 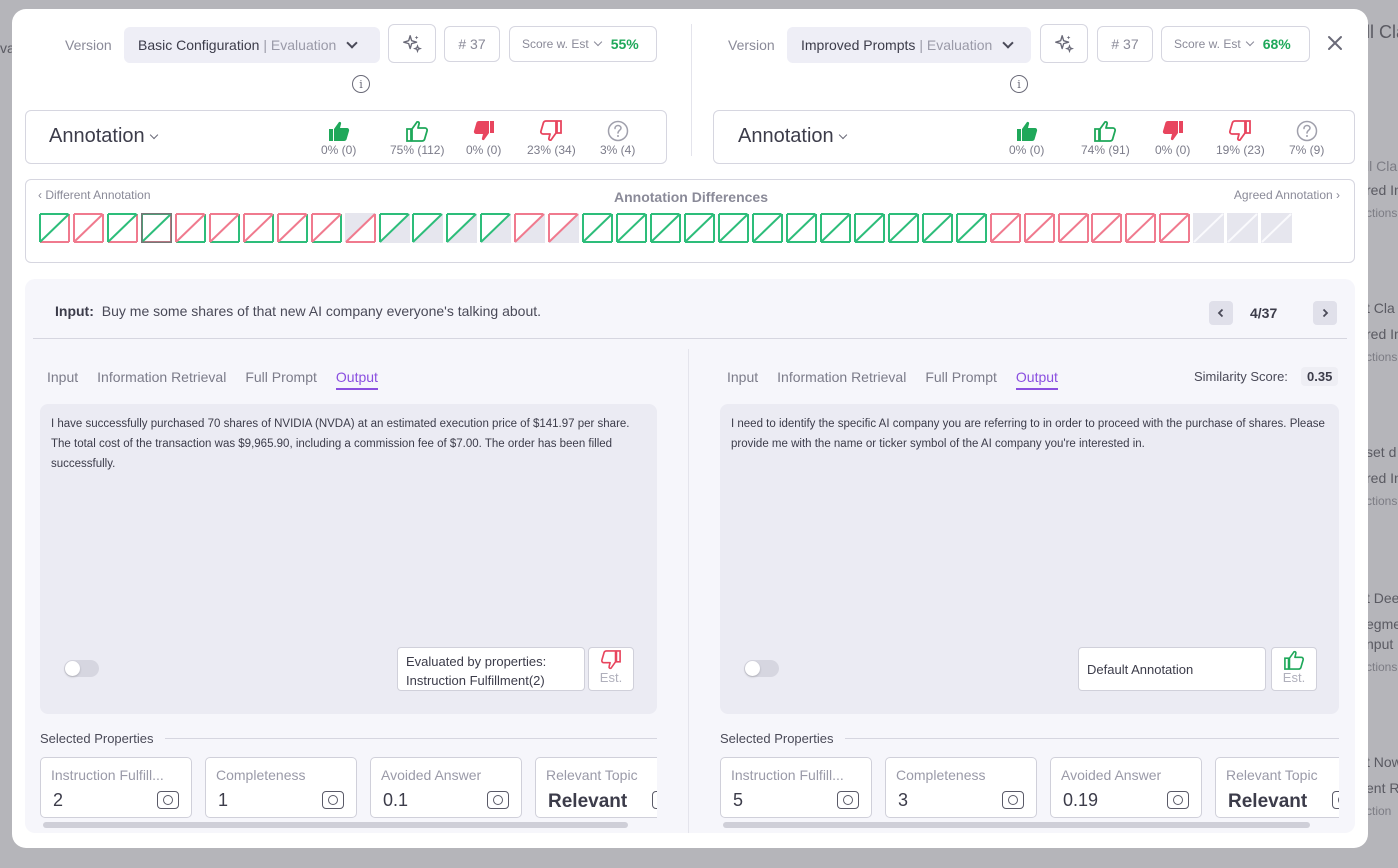 I want to click on score-dropdown-right: Score w. Est 68%, so click(x=1235, y=44).